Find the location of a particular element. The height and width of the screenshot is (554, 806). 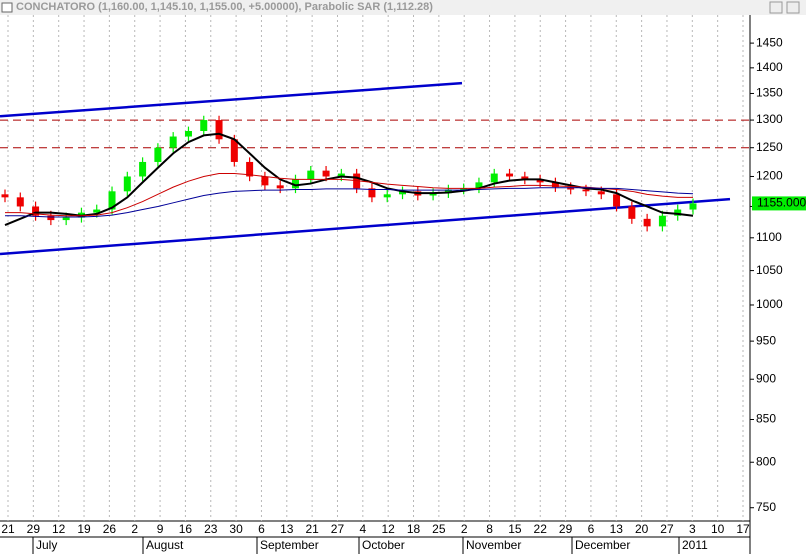

x-tick-label: 16 is located at coordinates (186, 529).